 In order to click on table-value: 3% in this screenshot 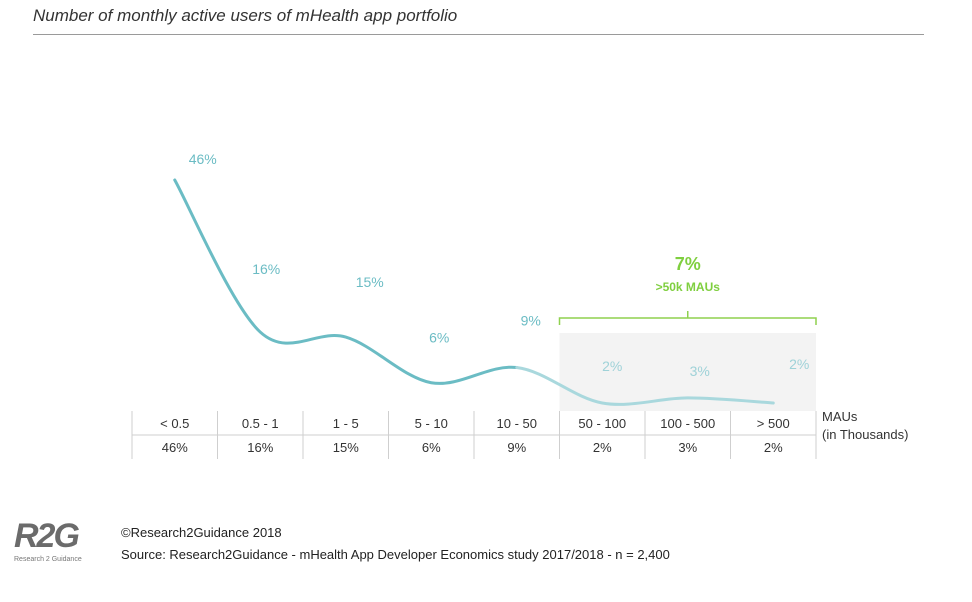, I will do `click(687, 447)`.